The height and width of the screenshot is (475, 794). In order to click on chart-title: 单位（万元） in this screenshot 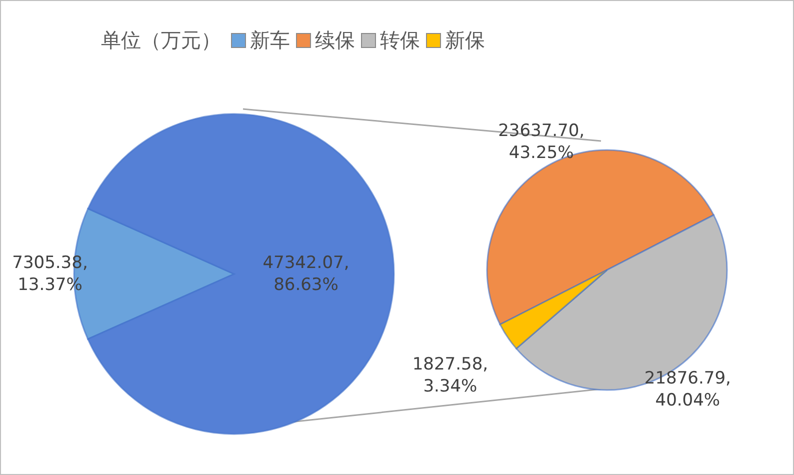, I will do `click(161, 40)`.